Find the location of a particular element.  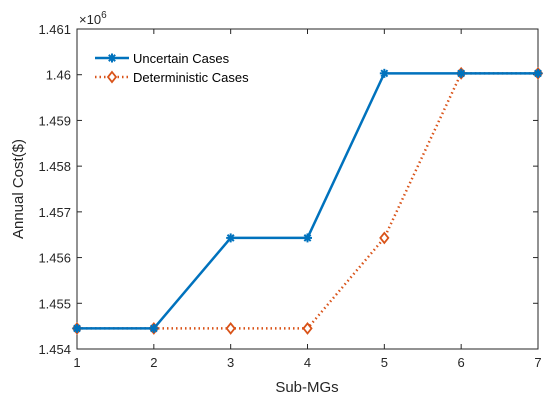

legend-entry-deterministic: Deterministic Cases is located at coordinates (172, 77).